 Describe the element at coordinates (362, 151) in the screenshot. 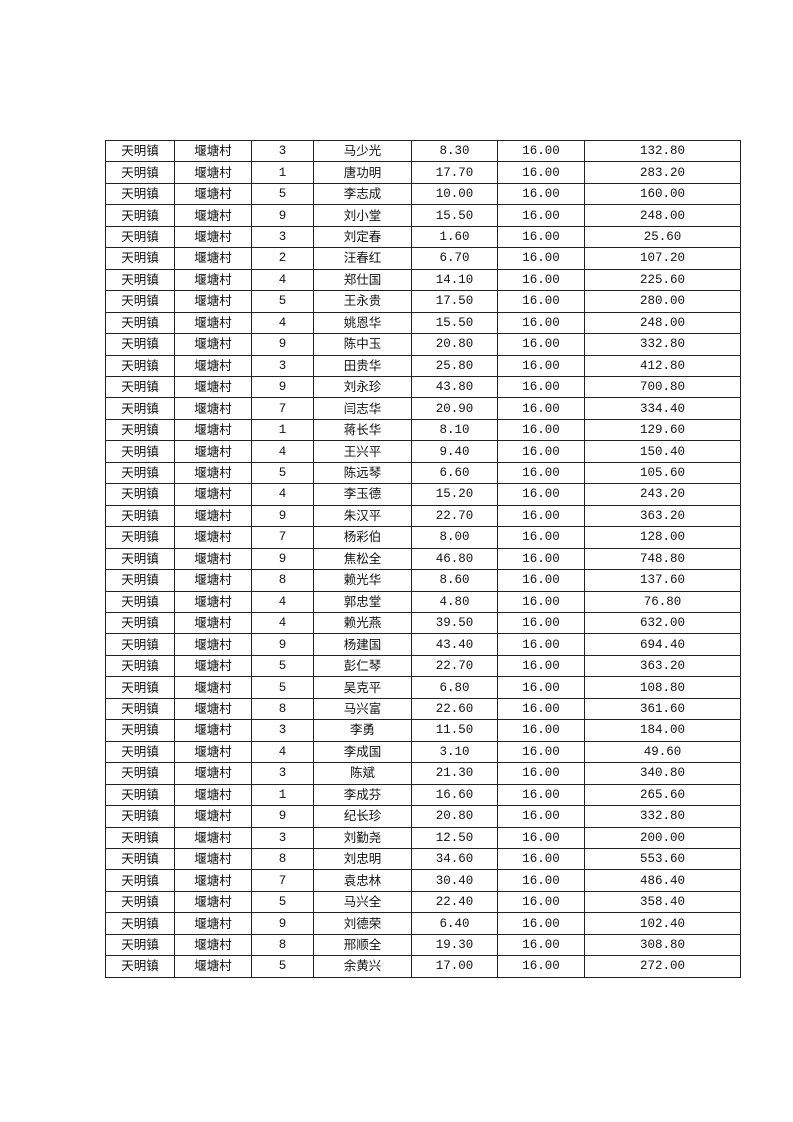

I see `name-cell: 马少光` at that location.